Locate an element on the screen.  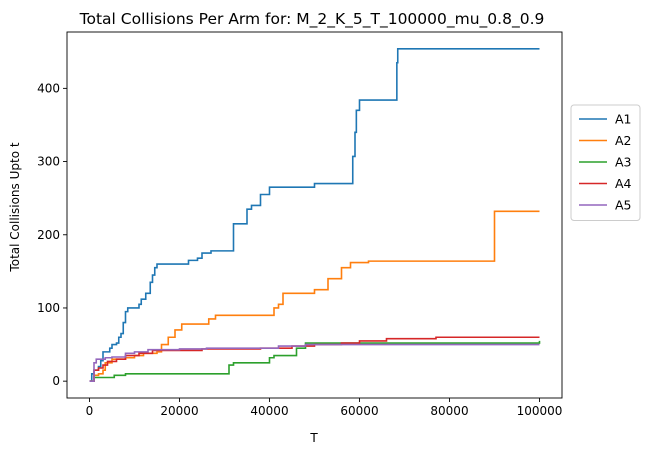
x-tick-label: 20000 is located at coordinates (179, 411).